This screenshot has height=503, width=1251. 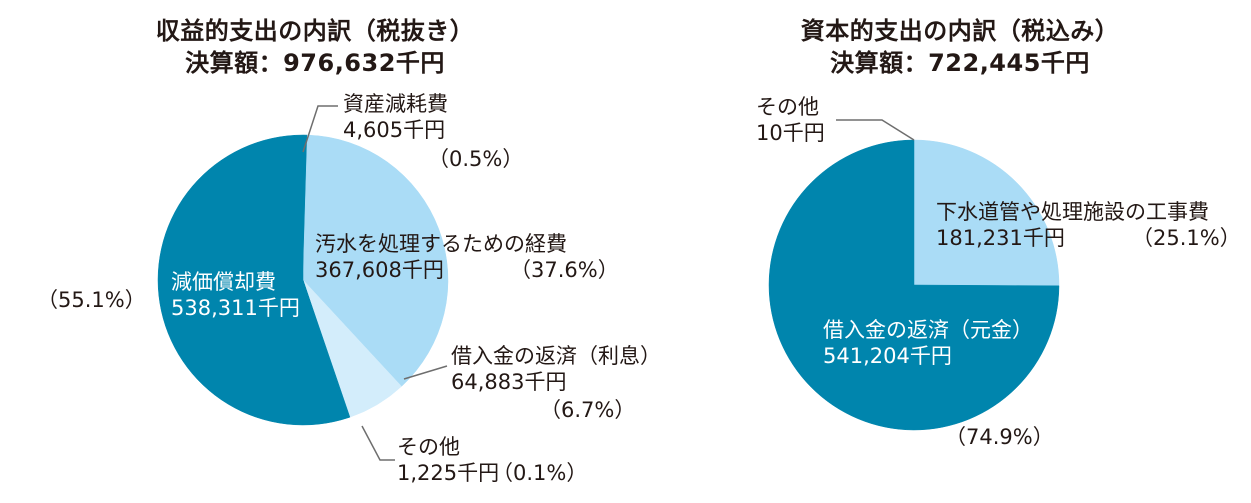 I want to click on chart-title-line2: 決算額：976,632千円, so click(x=315, y=63).